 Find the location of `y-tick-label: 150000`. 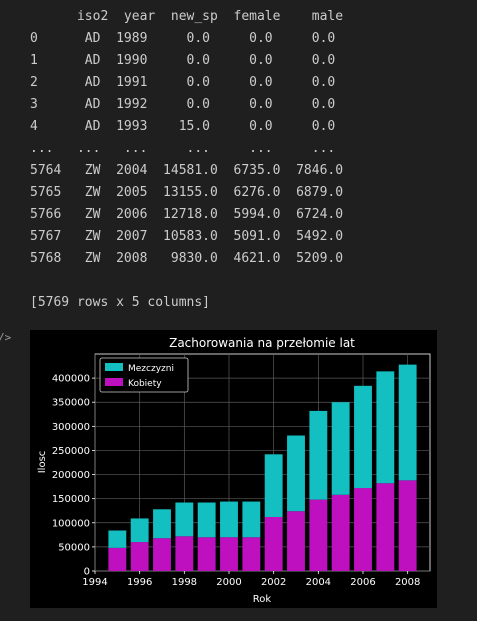

y-tick-label: 150000 is located at coordinates (71, 499).